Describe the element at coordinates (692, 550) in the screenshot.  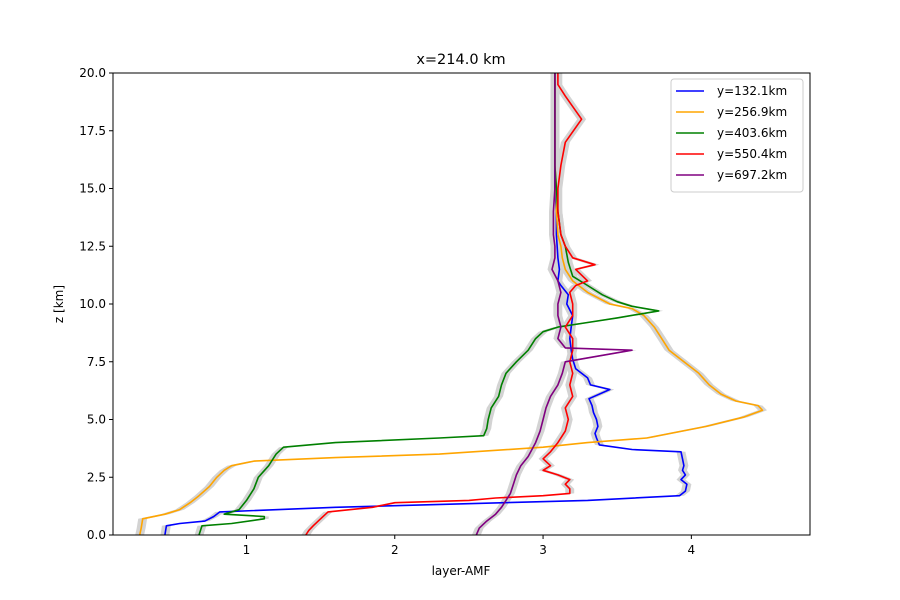
I see `x-tick-label: 4` at that location.